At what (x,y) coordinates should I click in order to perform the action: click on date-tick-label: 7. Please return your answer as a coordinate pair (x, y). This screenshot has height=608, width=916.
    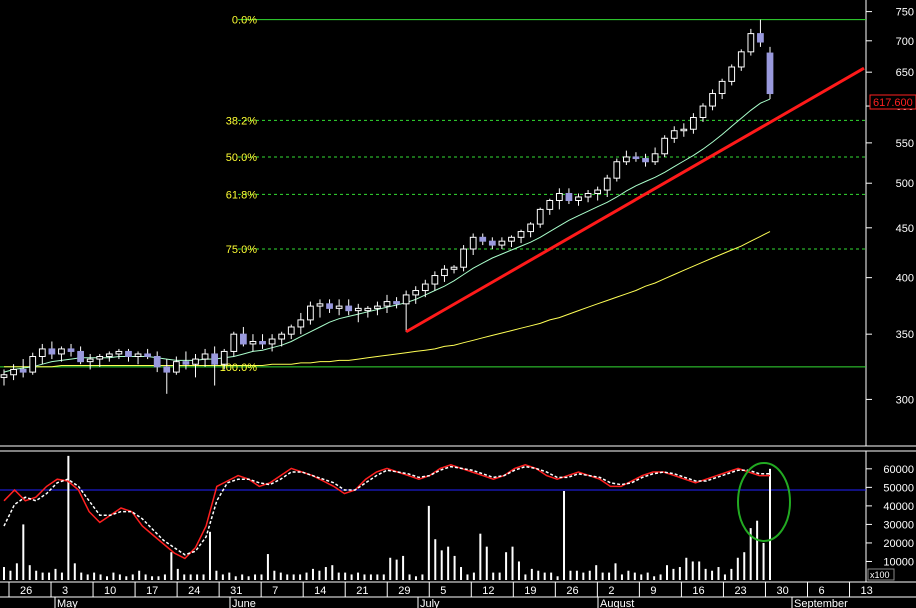
    Looking at the image, I should click on (275, 591).